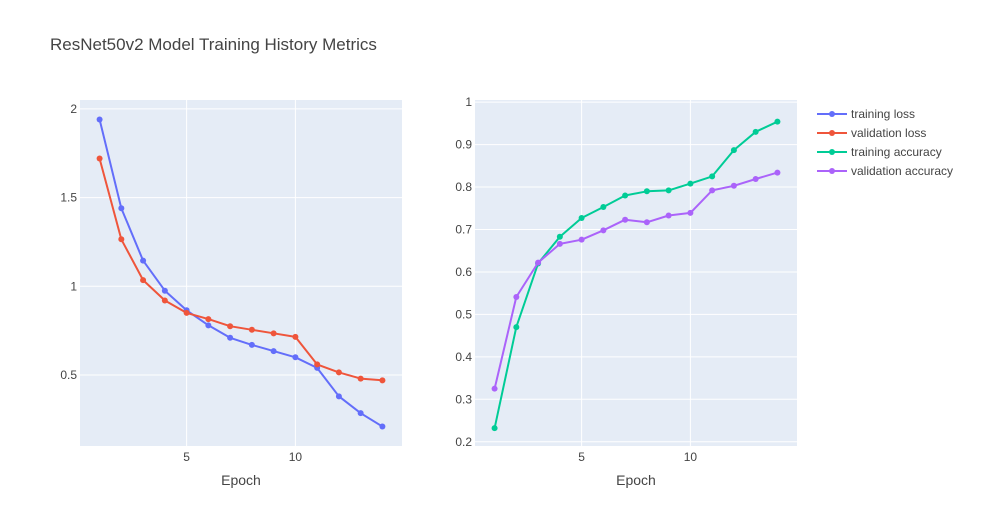 The height and width of the screenshot is (525, 983). Describe the element at coordinates (463, 442) in the screenshot. I see `y-tick-label: 0.2` at that location.